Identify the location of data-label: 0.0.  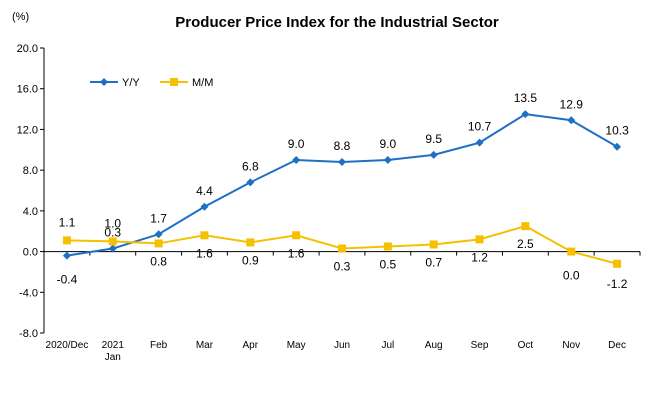
(571, 276).